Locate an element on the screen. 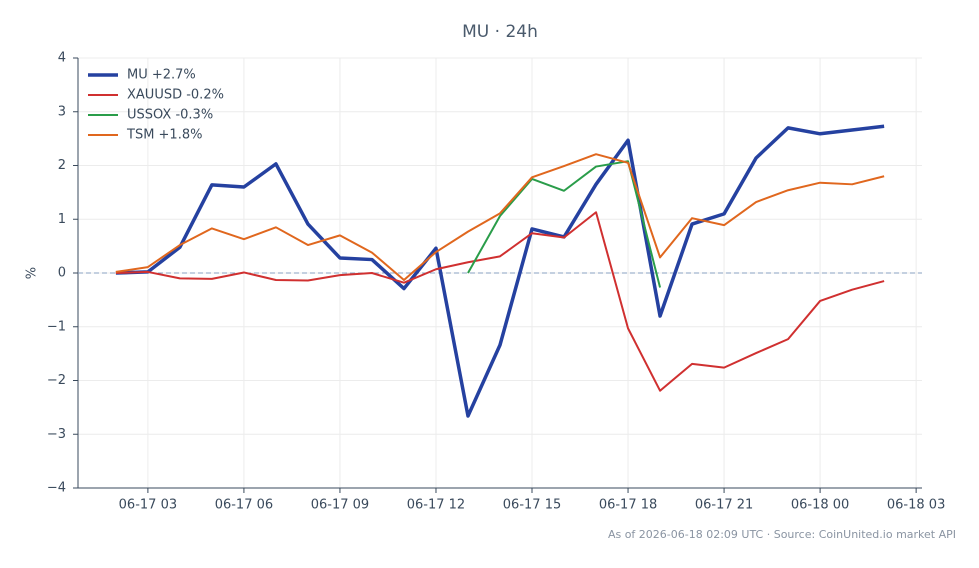  legend-label: MU +2.7% is located at coordinates (161, 75).